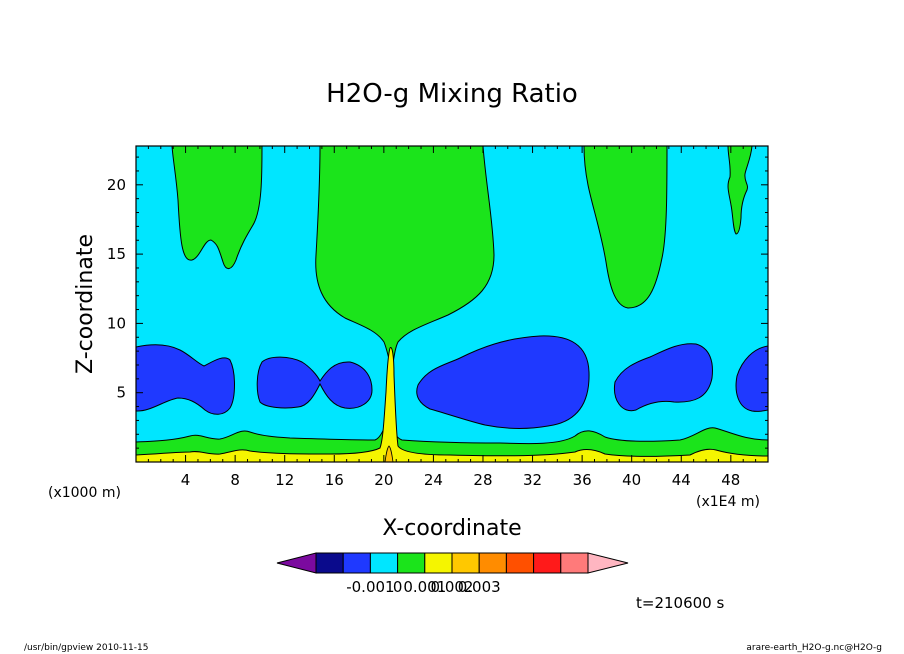 Image resolution: width=904 pixels, height=654 pixels. Describe the element at coordinates (389, 453) in the screenshot. I see `contour-region-yellow-core` at that location.